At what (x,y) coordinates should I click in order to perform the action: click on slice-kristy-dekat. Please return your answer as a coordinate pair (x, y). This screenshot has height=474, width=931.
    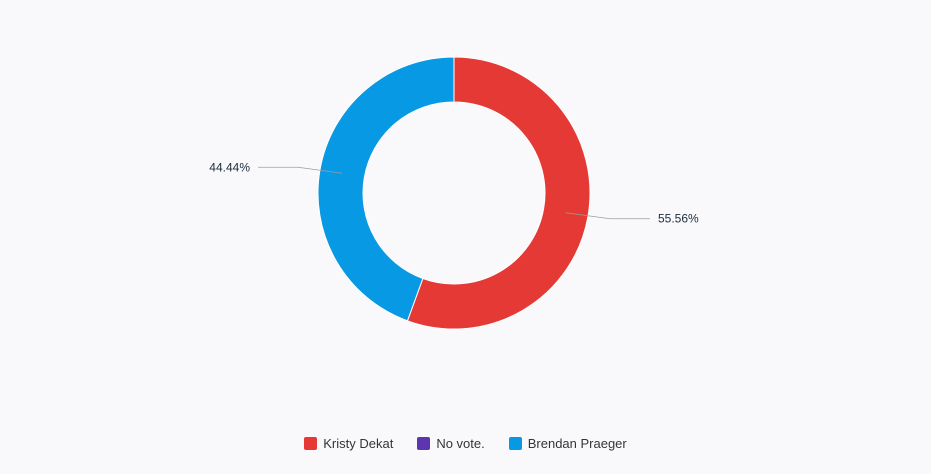
    Looking at the image, I should click on (498, 193).